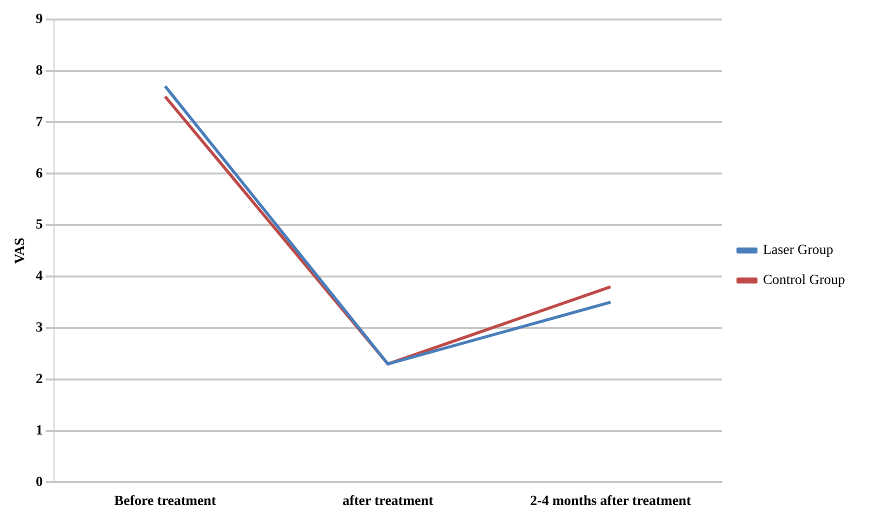 This screenshot has width=873, height=527. What do you see at coordinates (39, 379) in the screenshot?
I see `y-tick-label: 2` at bounding box center [39, 379].